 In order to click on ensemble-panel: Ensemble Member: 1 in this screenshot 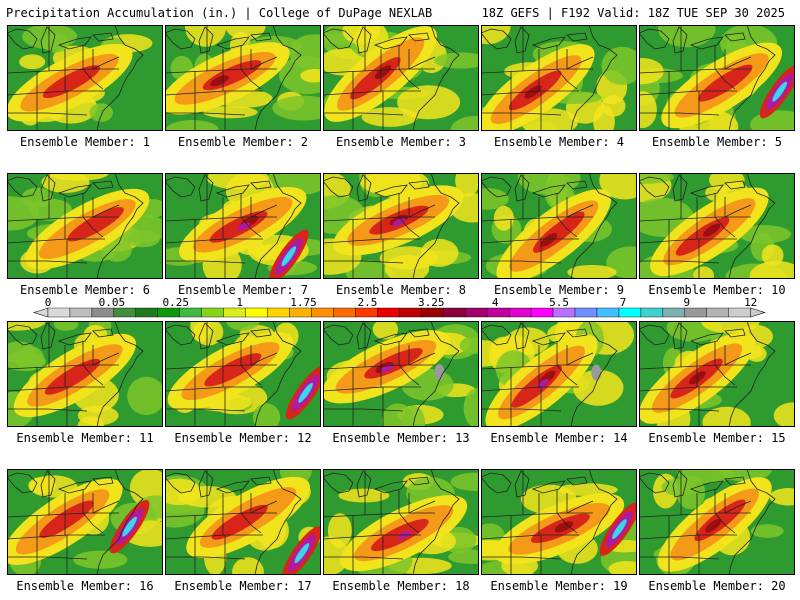, I will do `click(85, 88)`.